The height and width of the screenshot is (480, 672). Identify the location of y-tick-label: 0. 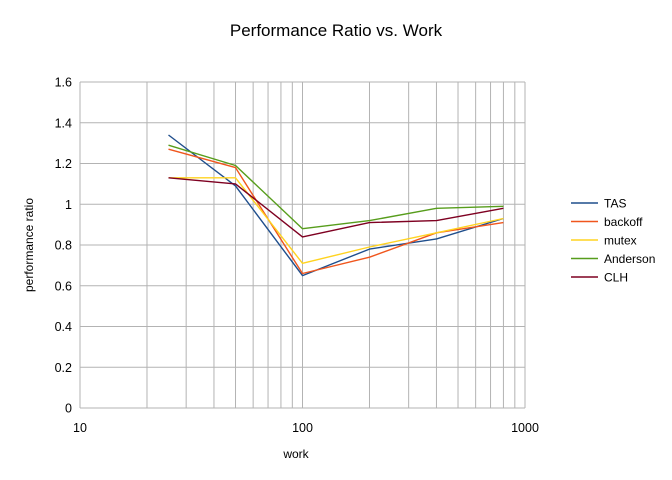
(68, 409).